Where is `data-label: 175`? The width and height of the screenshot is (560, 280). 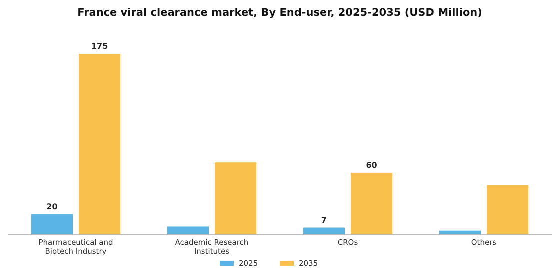 data-label: 175 is located at coordinates (100, 46).